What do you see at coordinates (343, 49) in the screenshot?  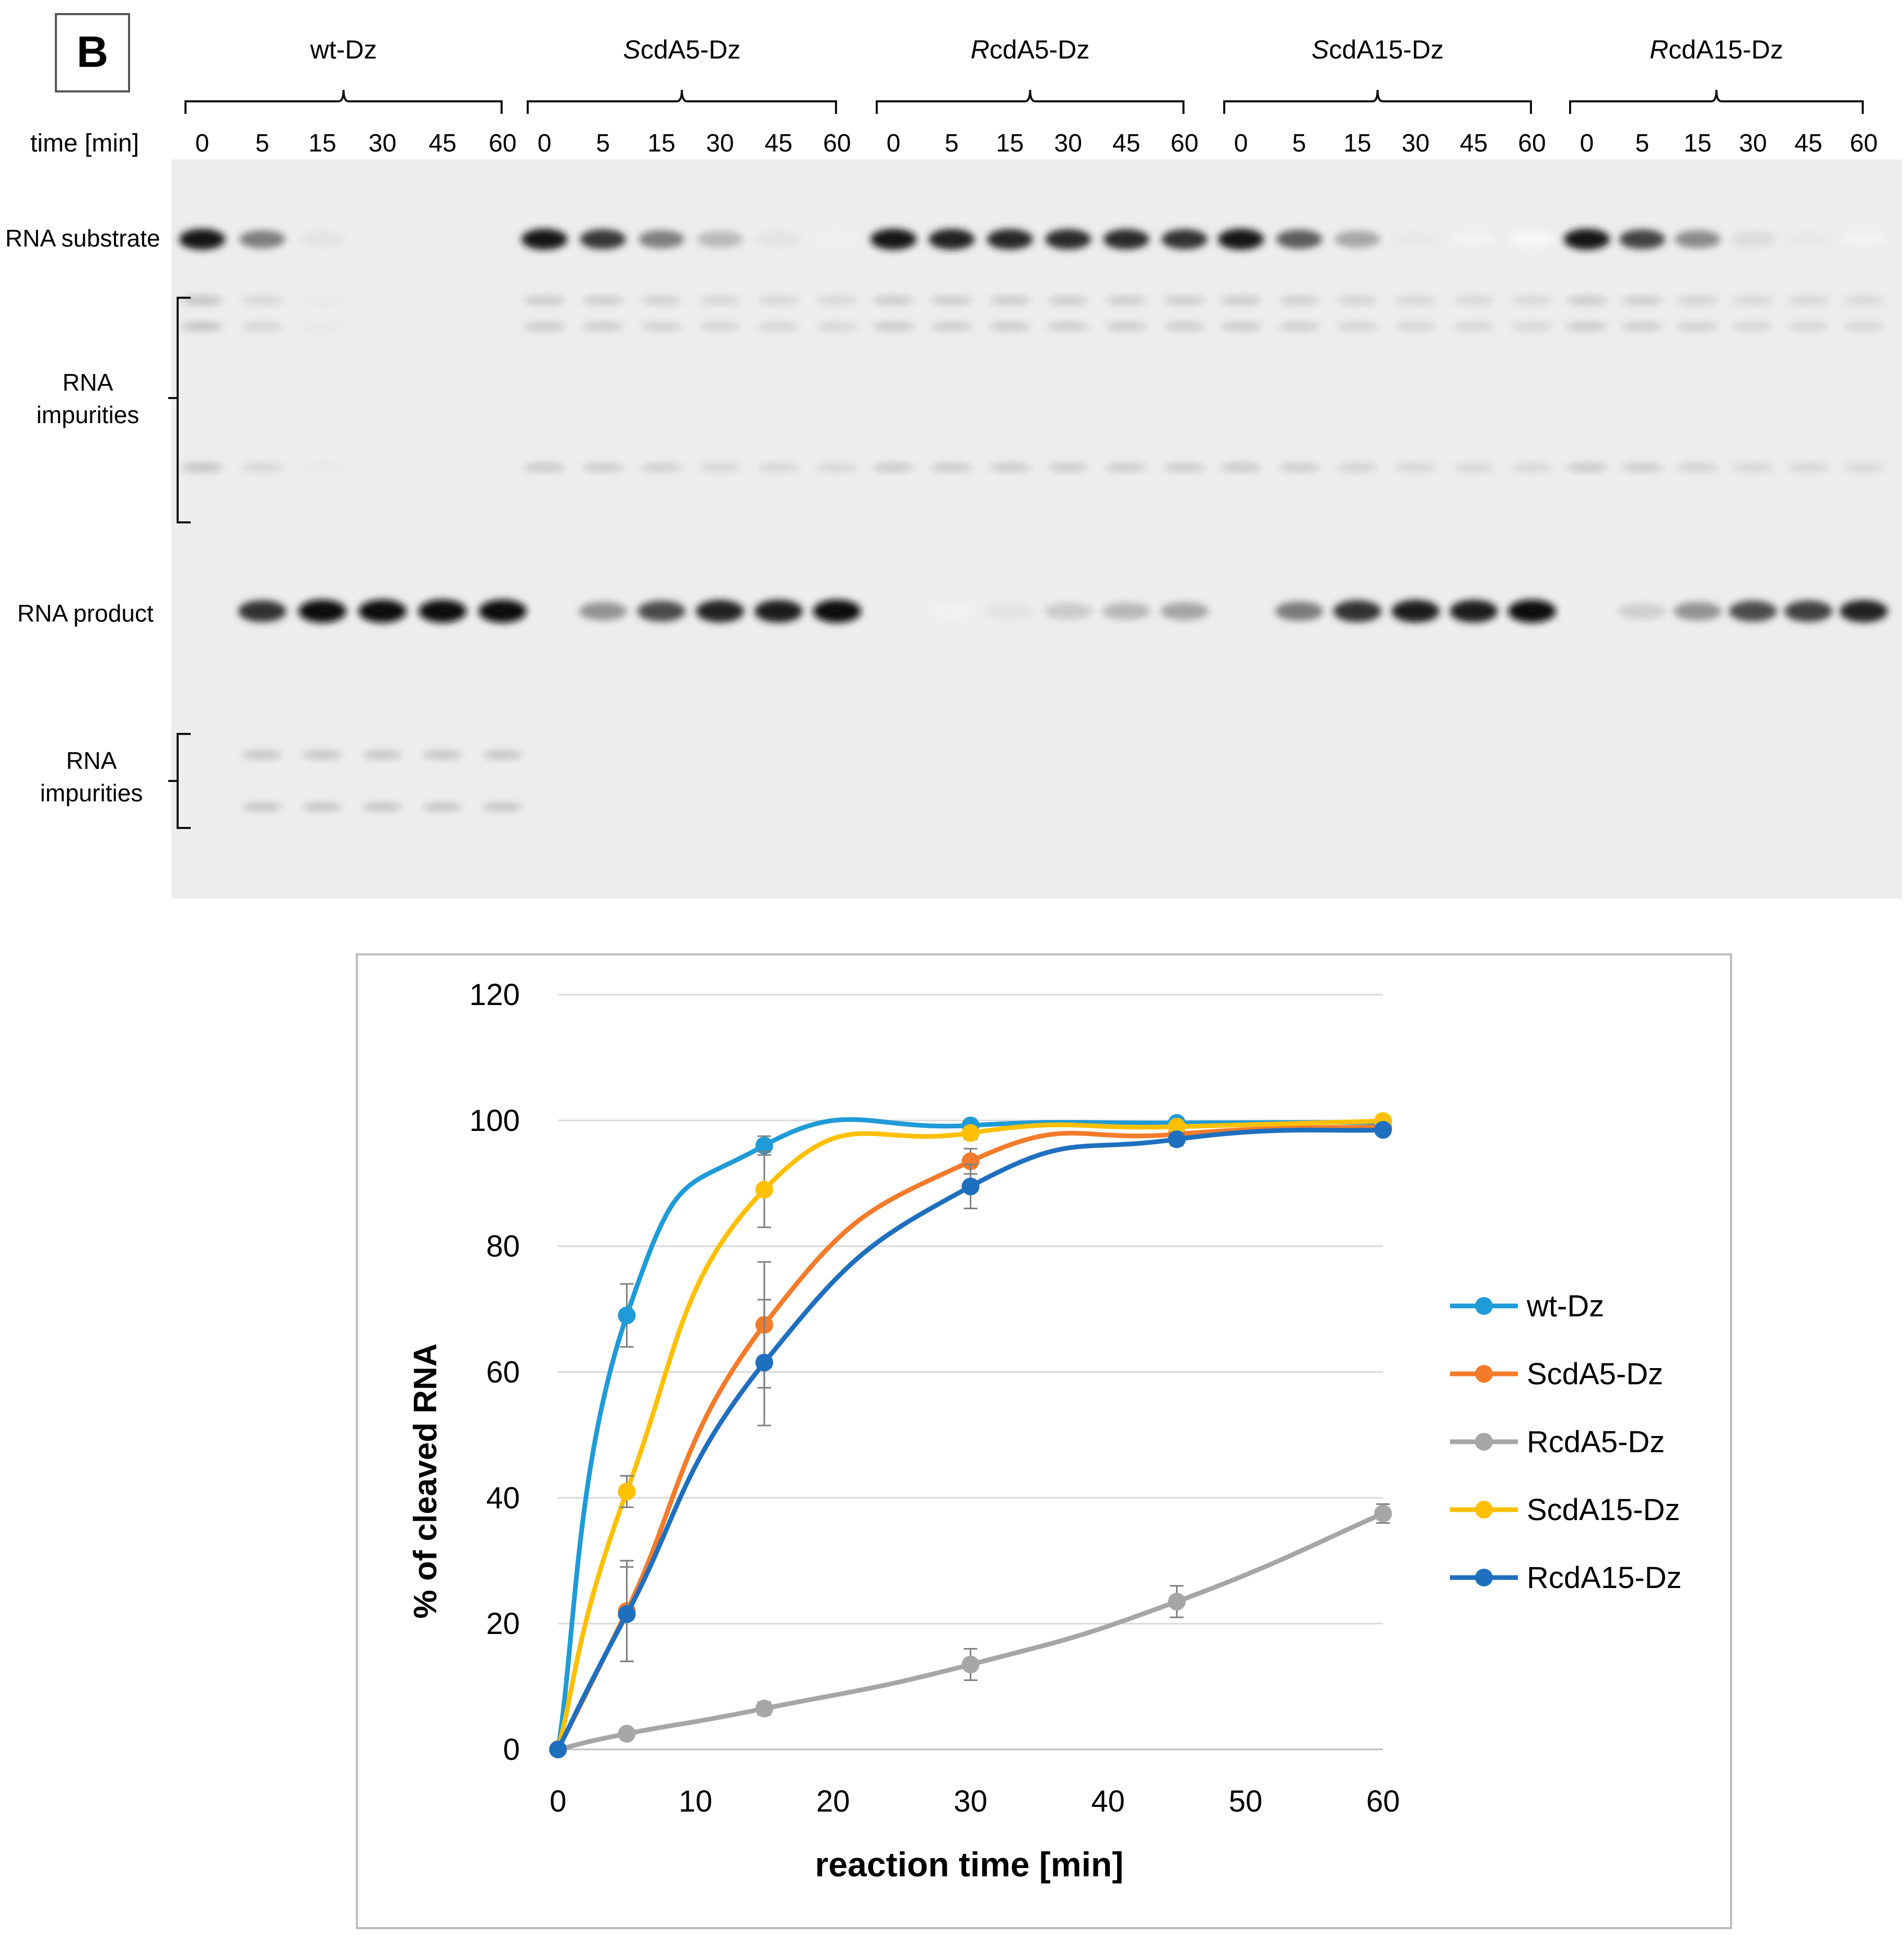 I see `group-title-rest: wt-Dz` at bounding box center [343, 49].